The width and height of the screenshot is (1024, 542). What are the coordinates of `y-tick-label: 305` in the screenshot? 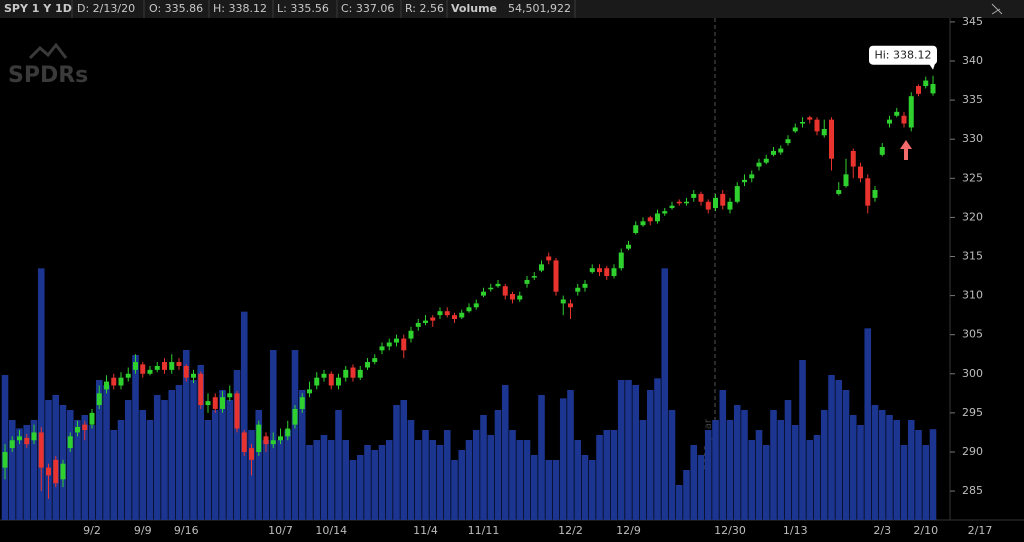 It's located at (972, 334).